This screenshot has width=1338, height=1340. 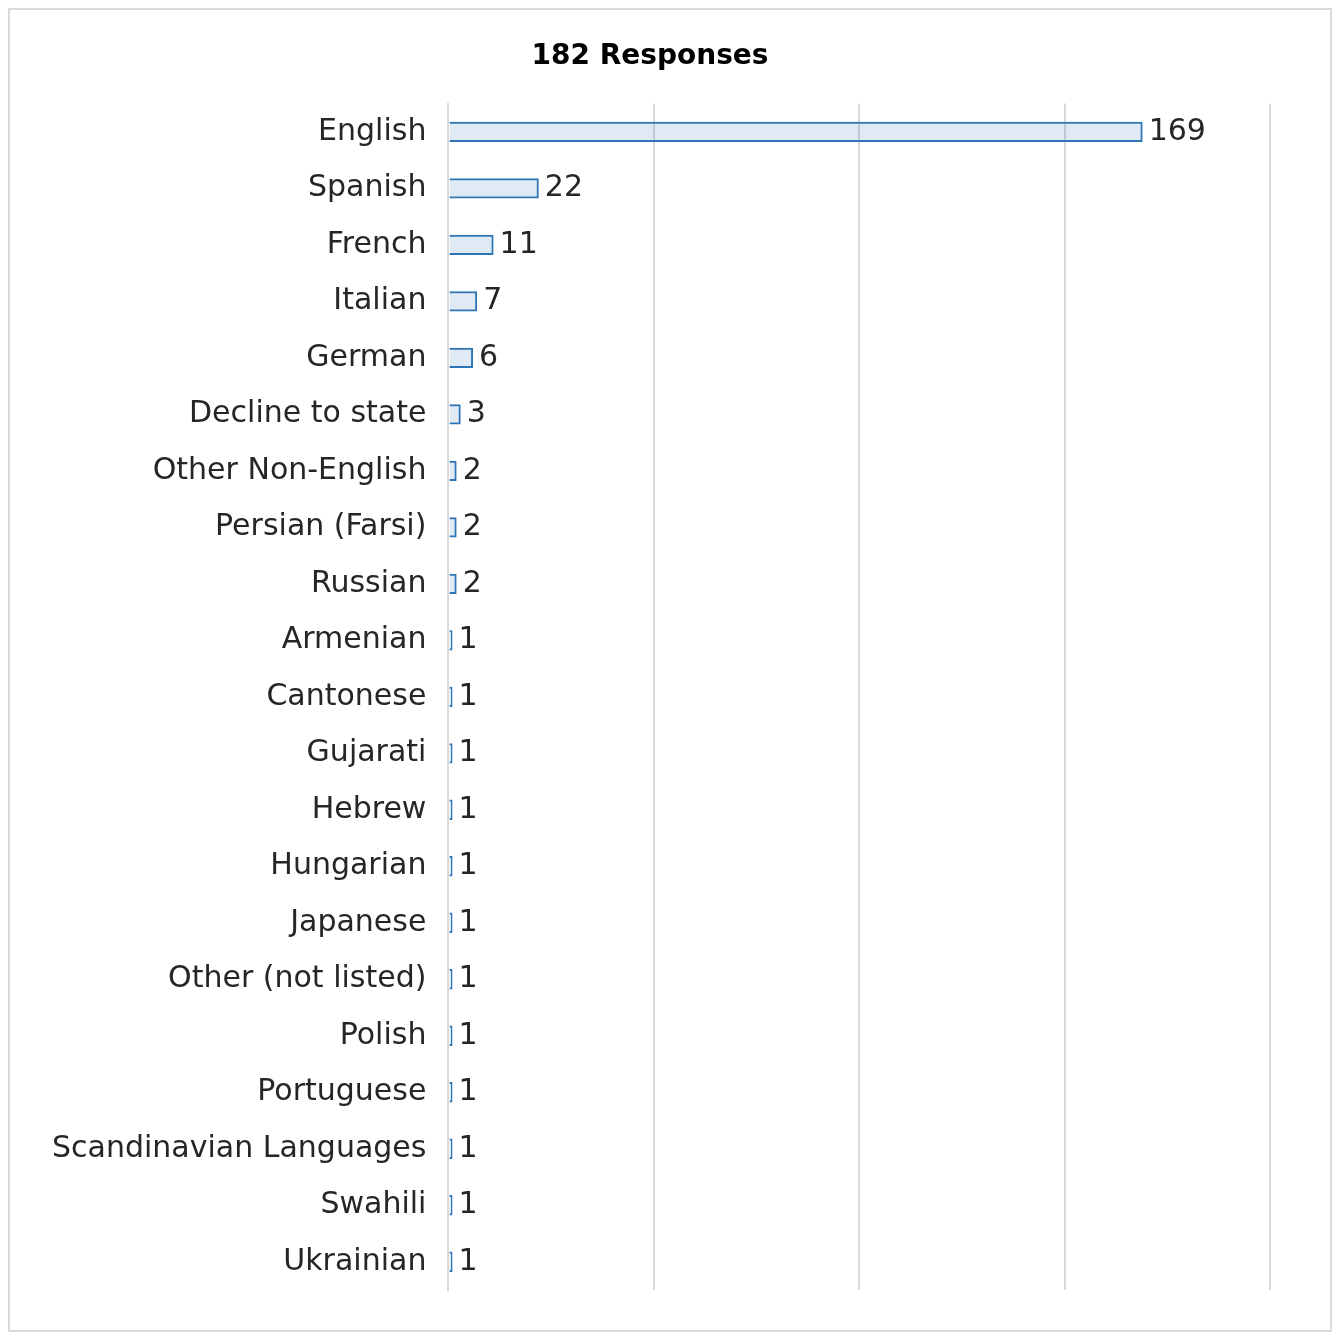 I want to click on y-tick-label: Armenian, so click(x=354, y=638).